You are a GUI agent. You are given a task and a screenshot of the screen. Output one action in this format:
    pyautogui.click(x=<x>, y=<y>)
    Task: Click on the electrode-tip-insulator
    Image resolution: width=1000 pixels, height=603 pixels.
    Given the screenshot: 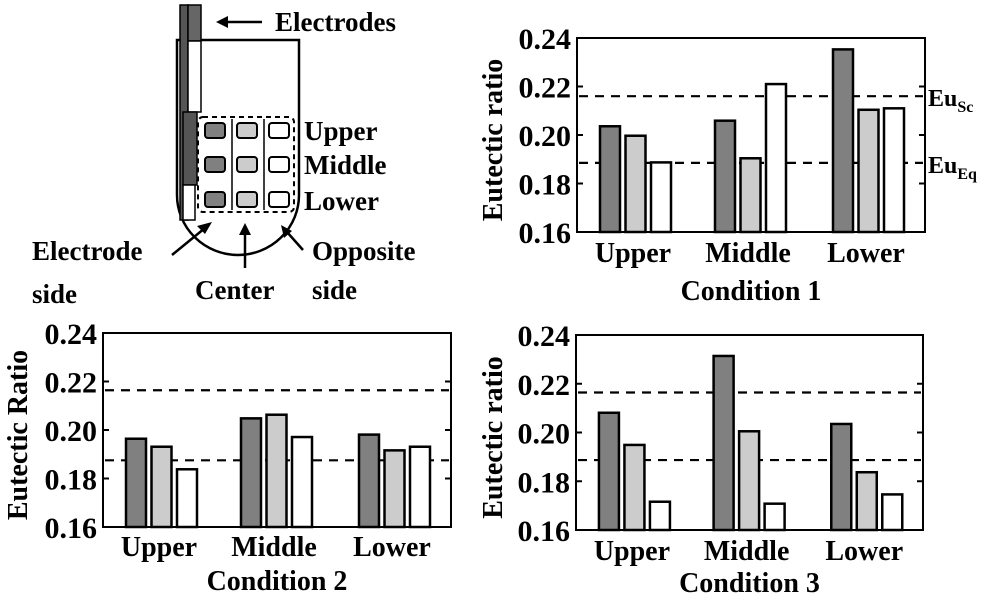 What is the action you would take?
    pyautogui.click(x=189, y=202)
    